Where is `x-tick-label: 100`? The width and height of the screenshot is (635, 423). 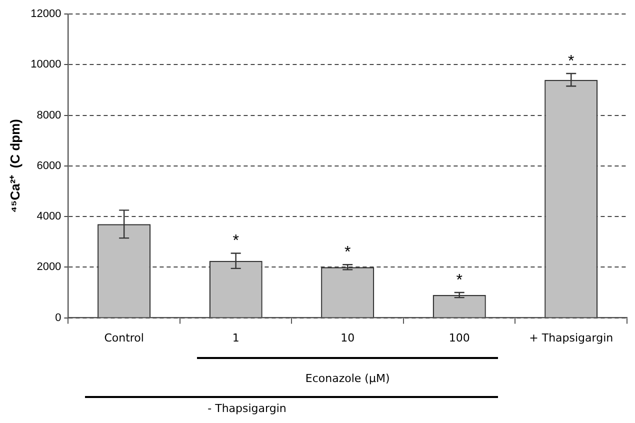
x-tick-label: 100 is located at coordinates (459, 337).